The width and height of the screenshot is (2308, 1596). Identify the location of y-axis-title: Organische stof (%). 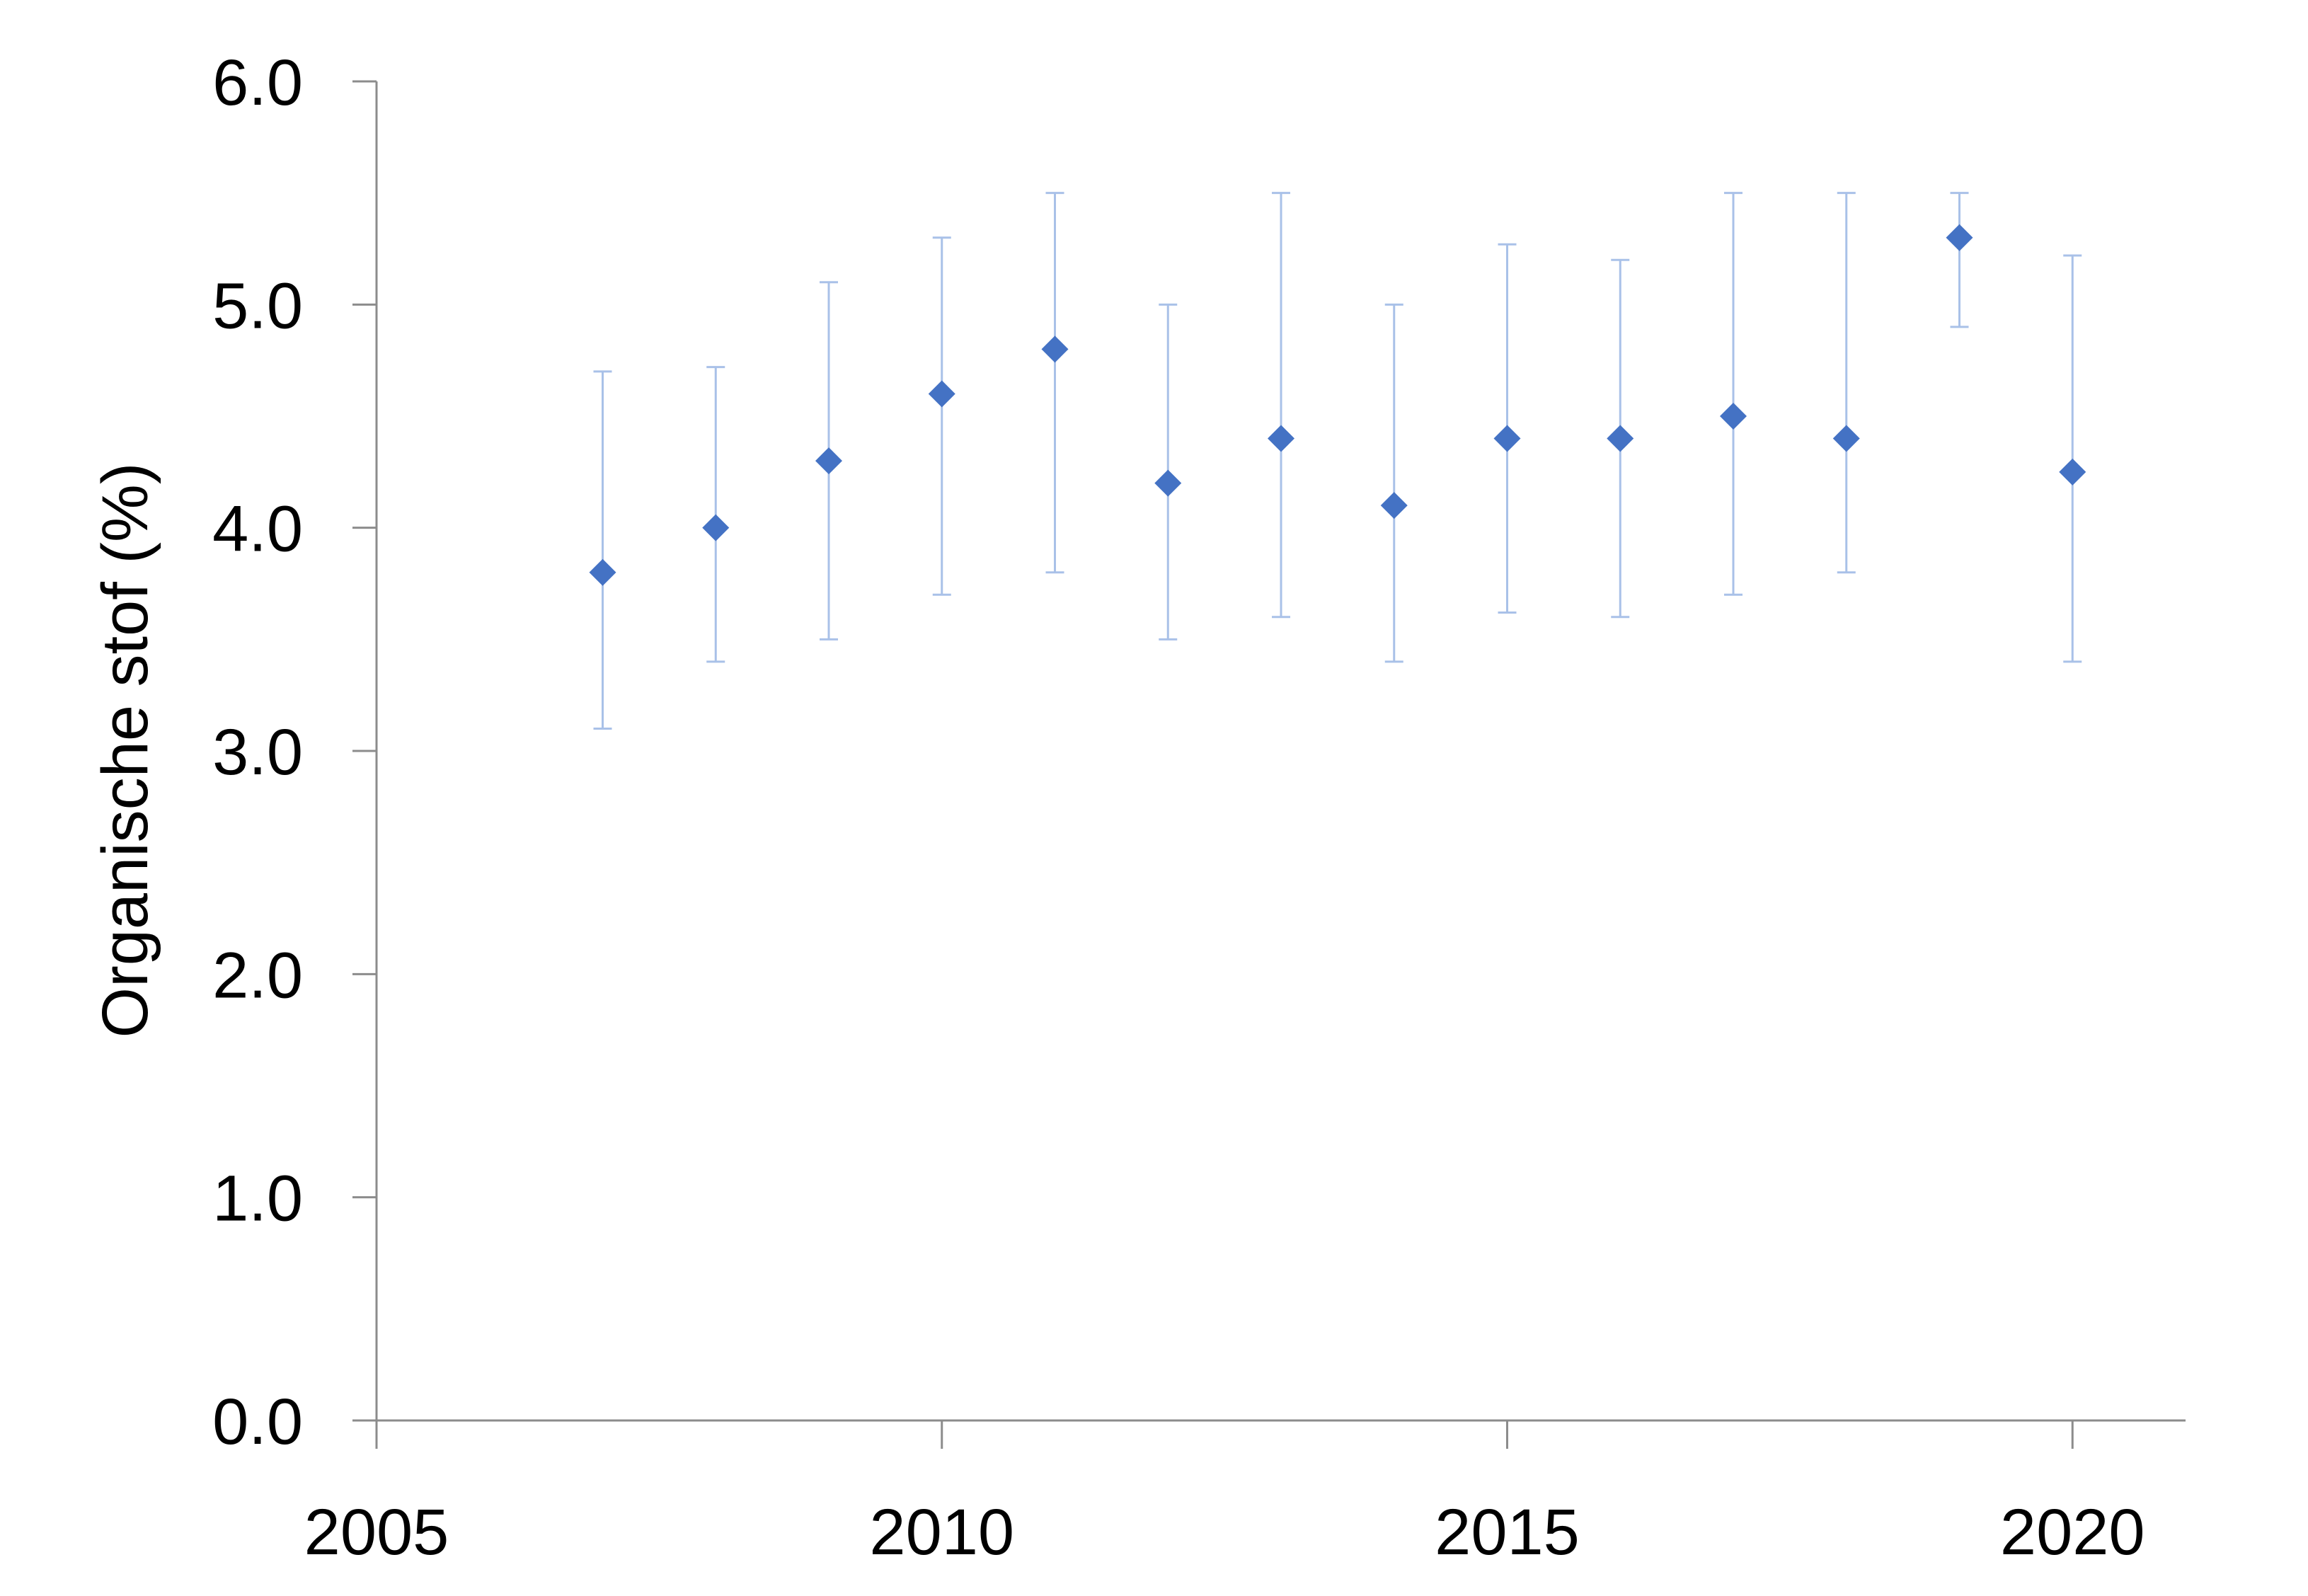
(125, 750).